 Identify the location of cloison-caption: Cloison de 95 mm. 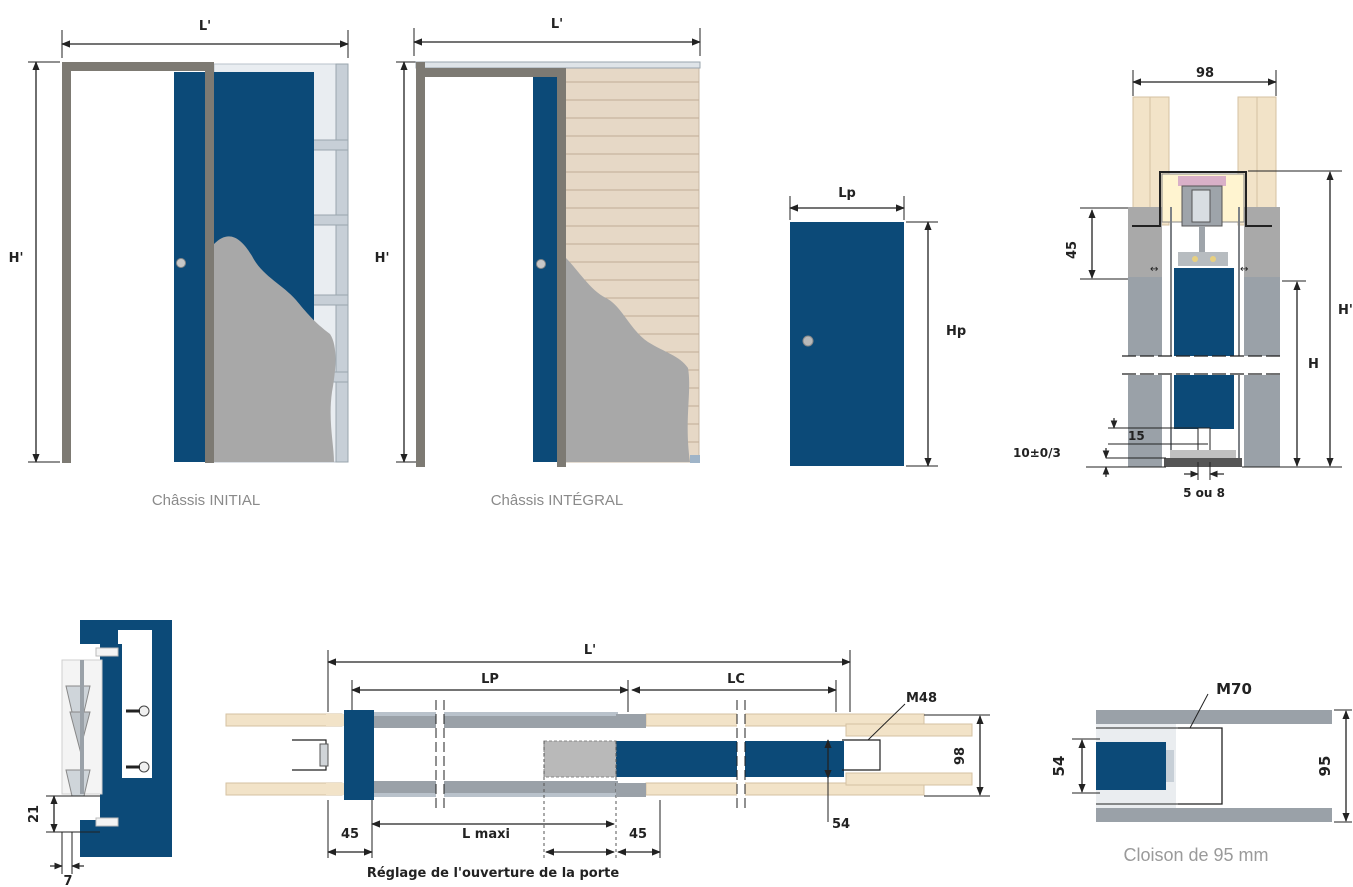
(1195, 855).